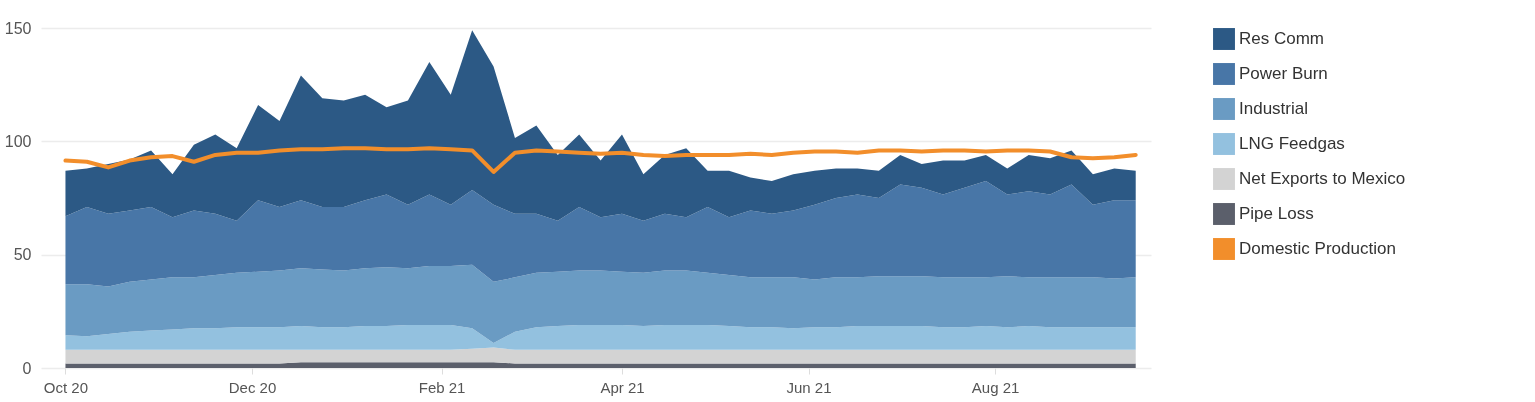 This screenshot has height=402, width=1535. I want to click on y-tick-label: 150, so click(18, 28).